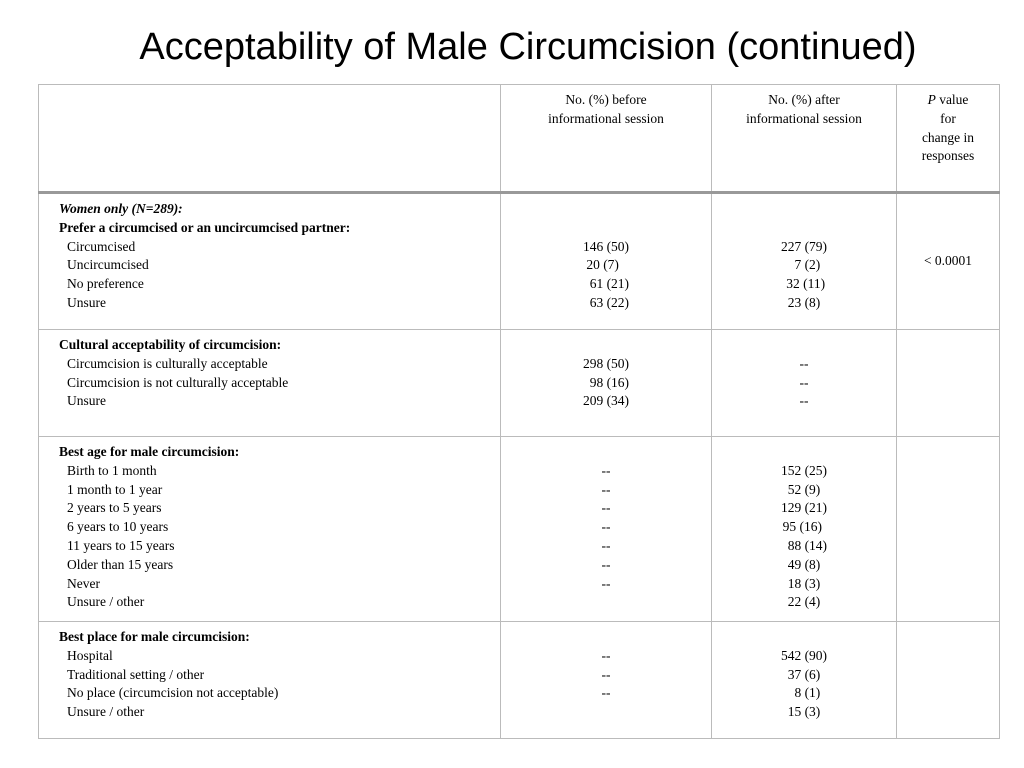  I want to click on before-values-cell: 146 (50) 20 (7) 61 (21) 63 (22), so click(606, 261).